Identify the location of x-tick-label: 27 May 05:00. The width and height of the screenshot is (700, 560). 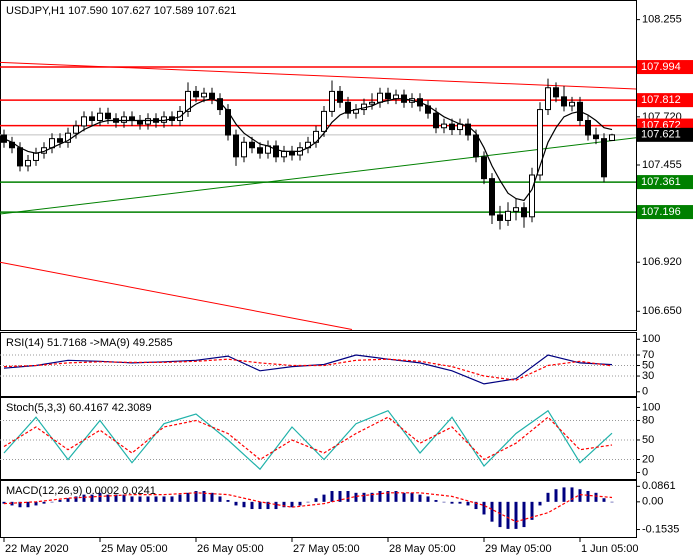
(326, 549).